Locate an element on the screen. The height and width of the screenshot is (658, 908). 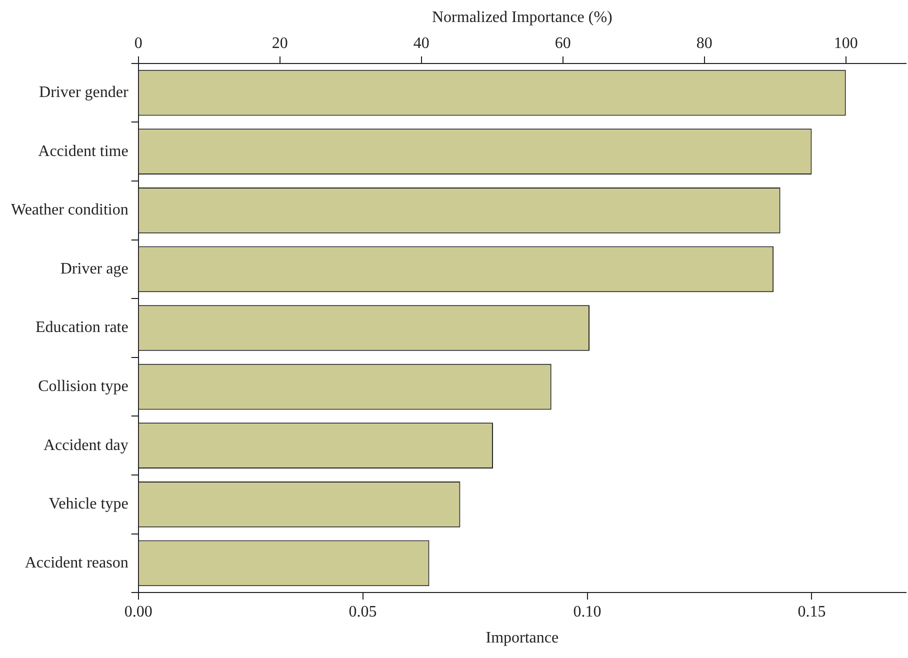
y-tick-label: Driver age is located at coordinates (94, 269).